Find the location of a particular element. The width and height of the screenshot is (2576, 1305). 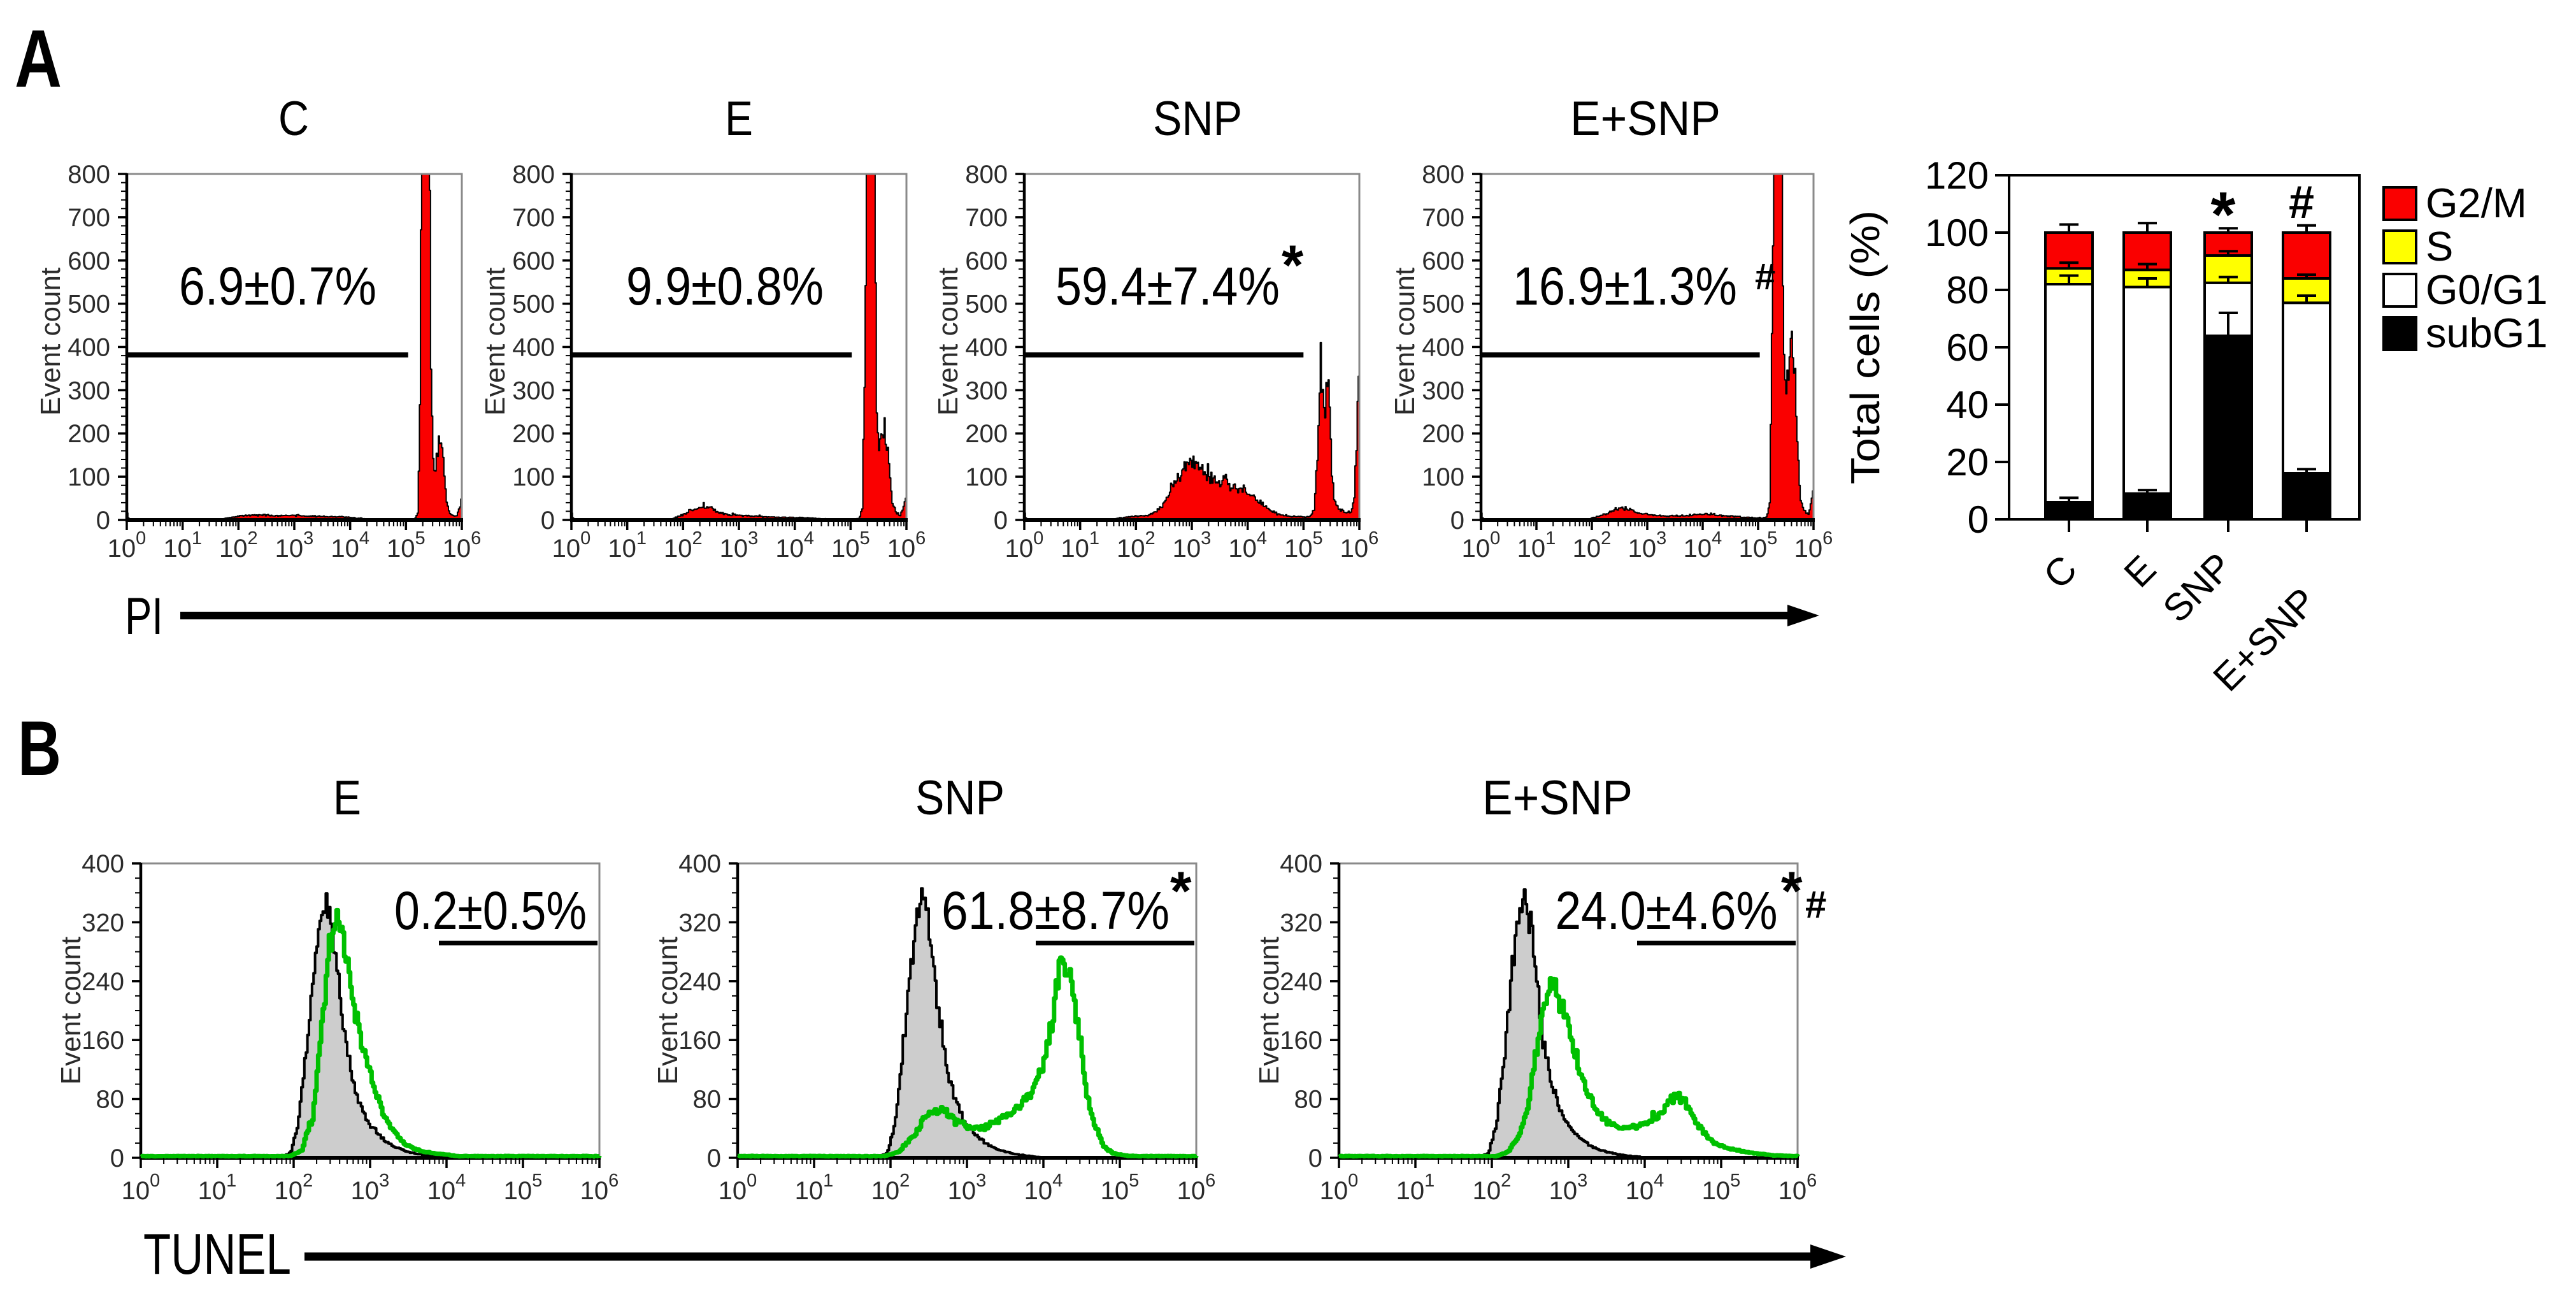

svg-text: 59.4±7.4% is located at coordinates (1167, 286).